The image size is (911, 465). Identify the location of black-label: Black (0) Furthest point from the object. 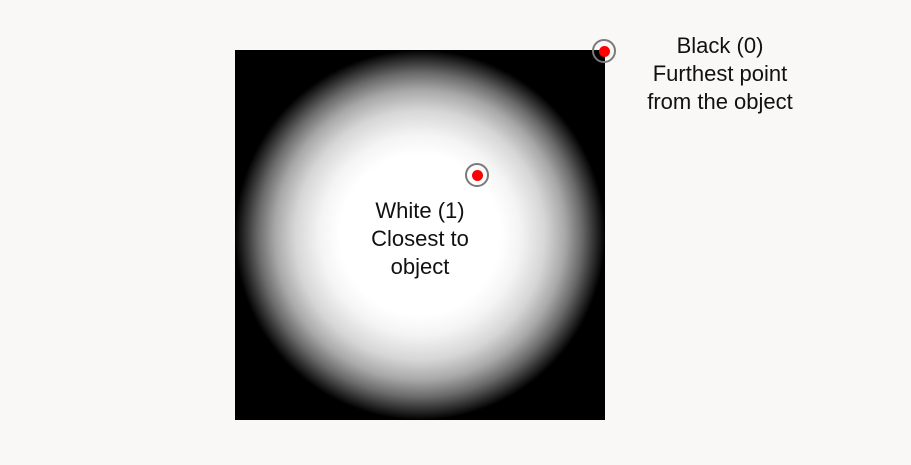
(720, 74).